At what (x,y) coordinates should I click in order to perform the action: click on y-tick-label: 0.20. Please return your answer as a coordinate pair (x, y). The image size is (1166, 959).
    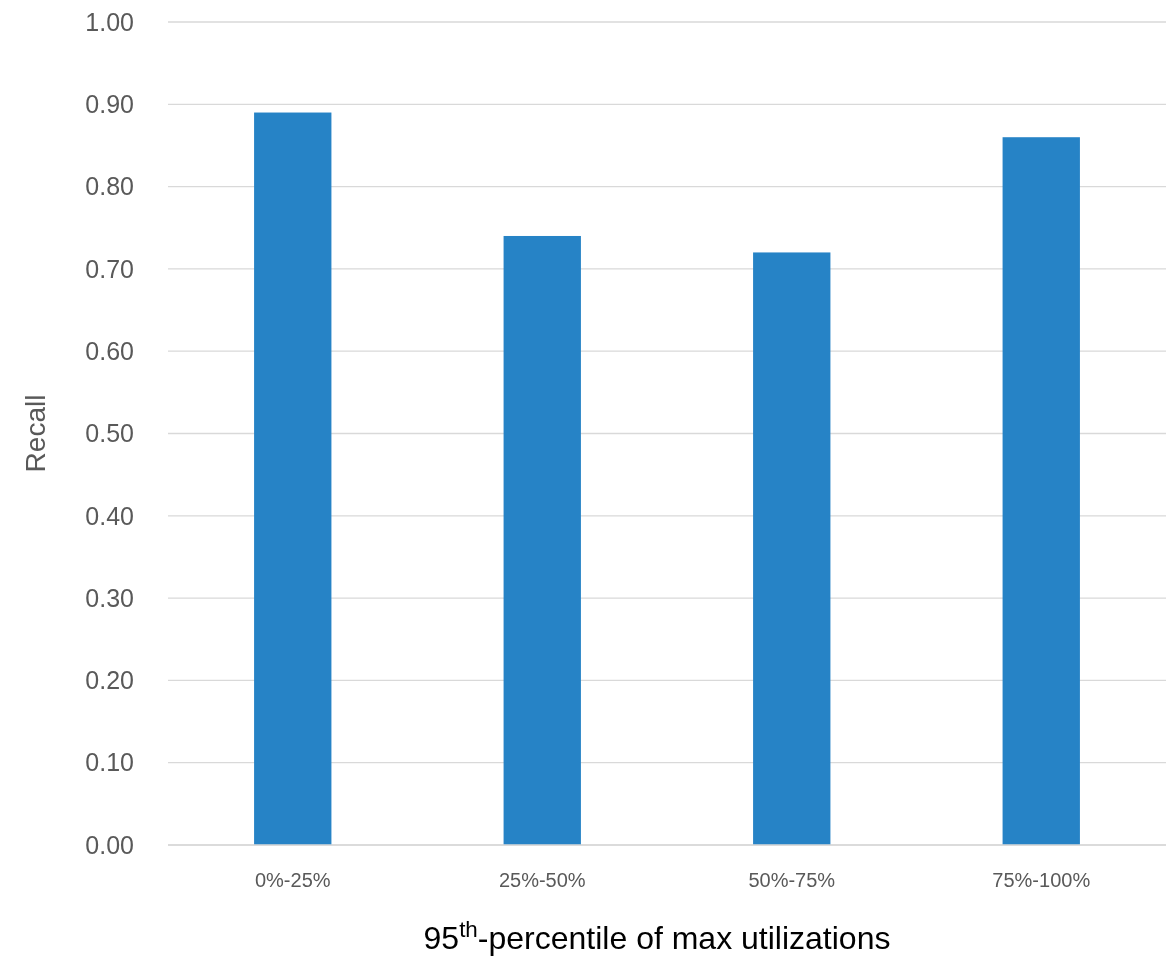
    Looking at the image, I should click on (109, 680).